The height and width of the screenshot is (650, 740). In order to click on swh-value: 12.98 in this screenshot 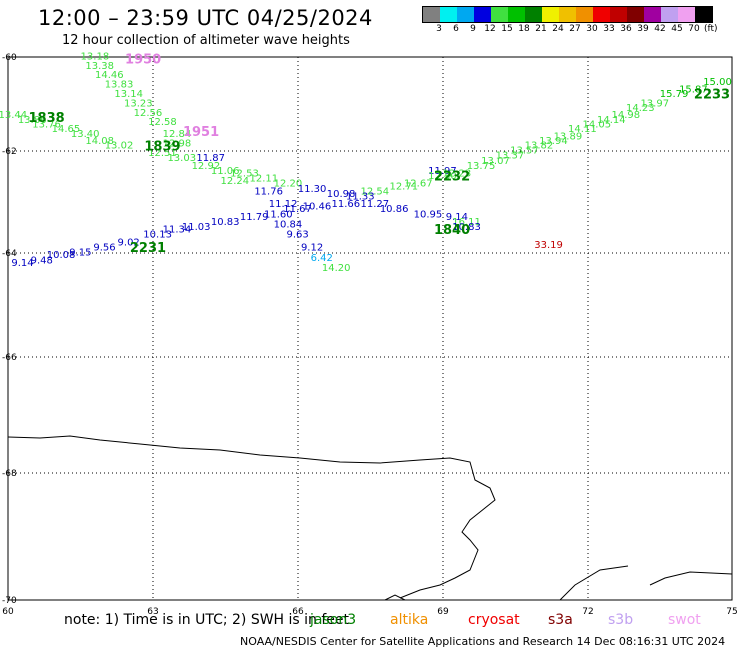, I will do `click(177, 143)`.